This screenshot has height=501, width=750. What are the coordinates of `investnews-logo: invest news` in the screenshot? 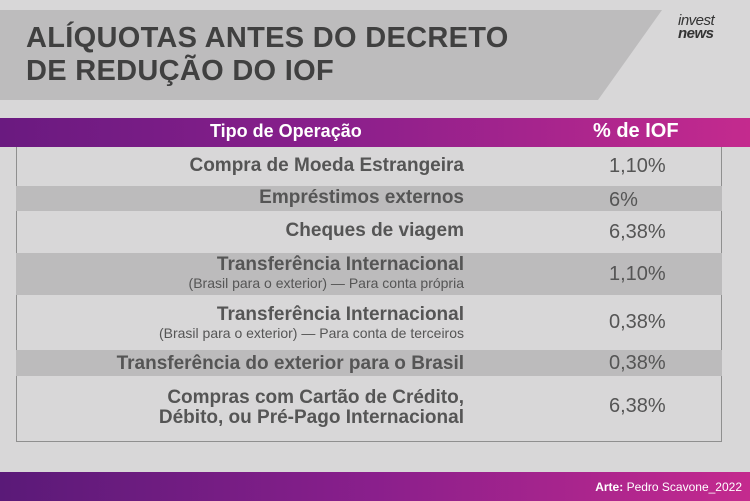 It's located at (709, 29).